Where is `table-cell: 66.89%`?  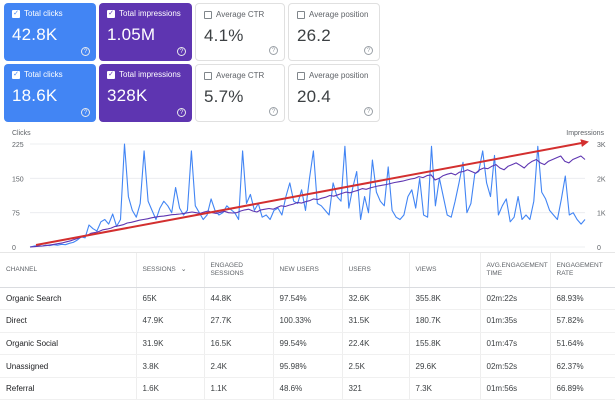
table-cell: 66.89% is located at coordinates (582, 388).